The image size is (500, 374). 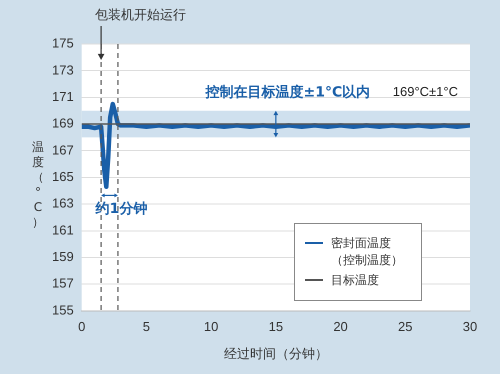 I want to click on y-tick-label: 161, so click(x=63, y=230).